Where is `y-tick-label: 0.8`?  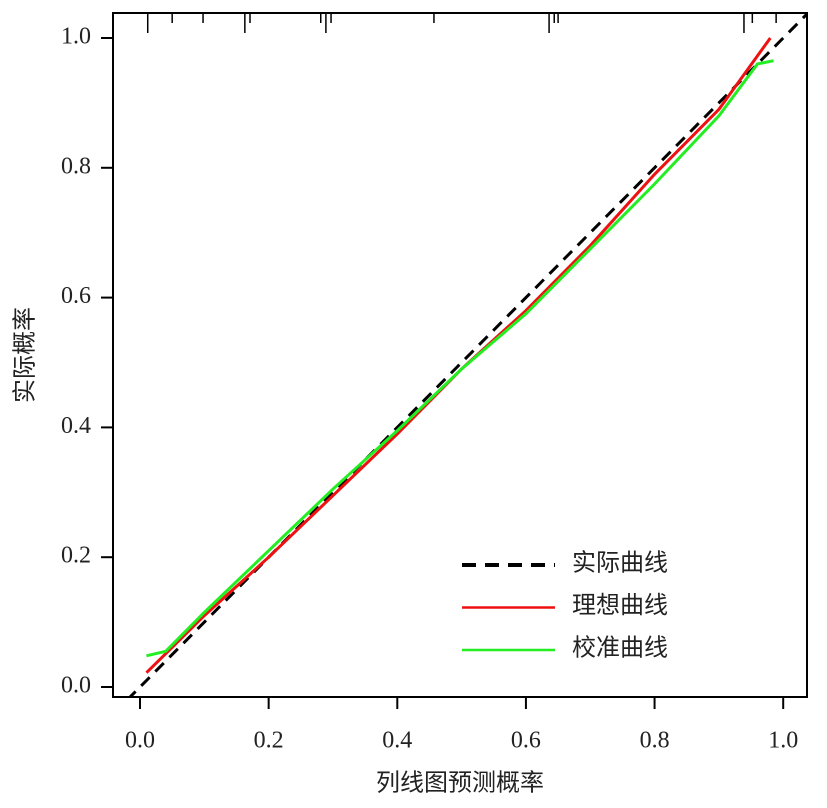
y-tick-label: 0.8 is located at coordinates (76, 166).